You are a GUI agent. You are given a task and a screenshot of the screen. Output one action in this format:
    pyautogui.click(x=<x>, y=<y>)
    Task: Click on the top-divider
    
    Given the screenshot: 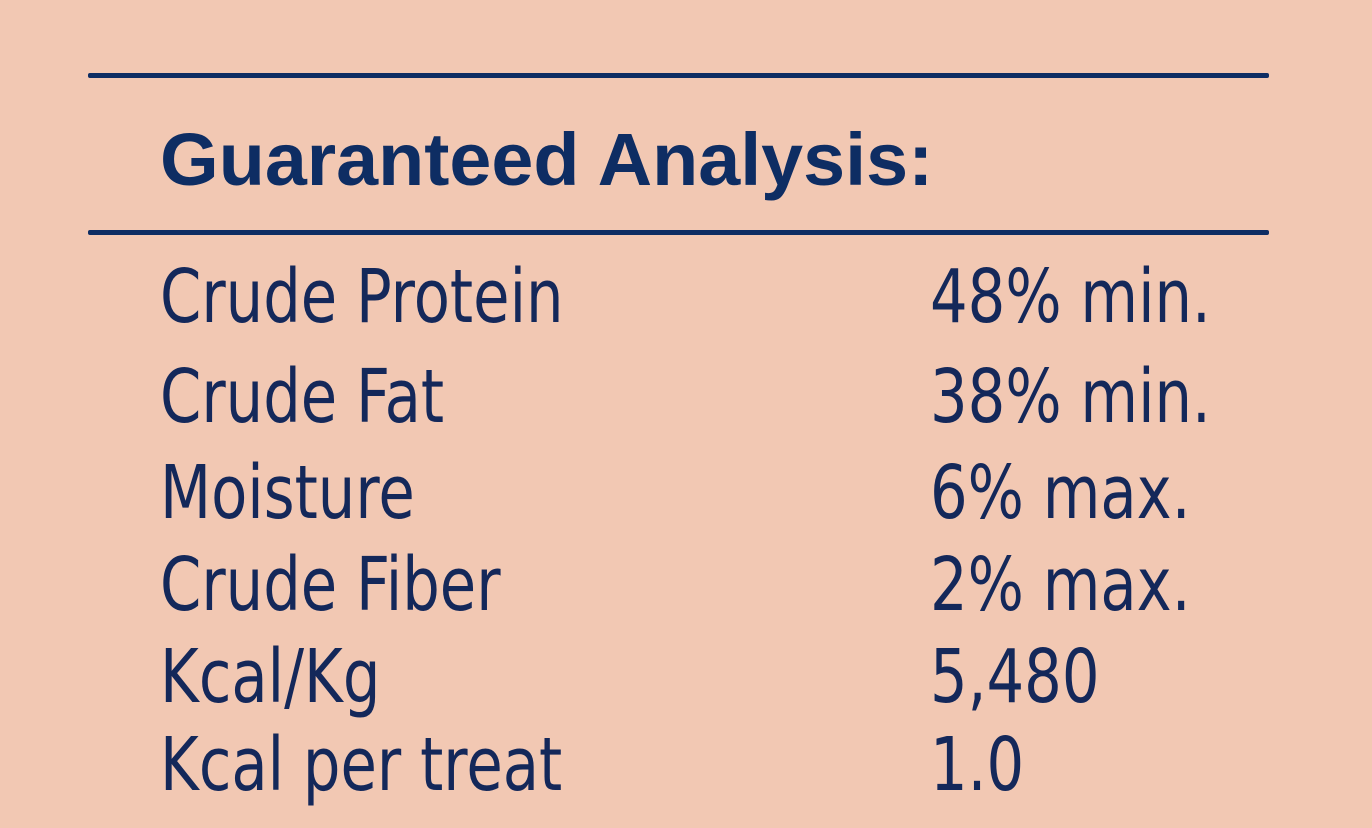 What is the action you would take?
    pyautogui.click(x=678, y=75)
    